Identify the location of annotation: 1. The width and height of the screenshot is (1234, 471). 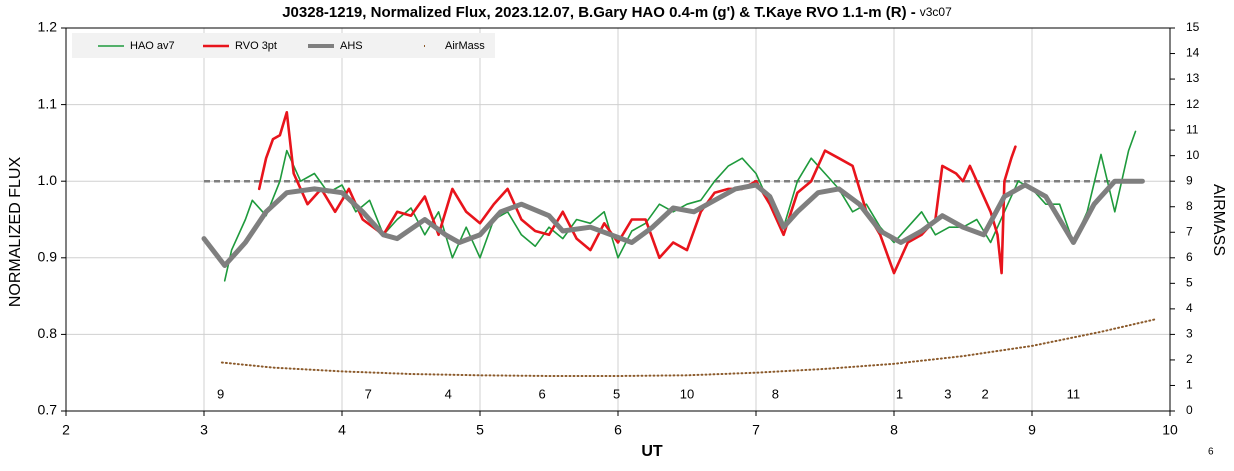
(899, 393).